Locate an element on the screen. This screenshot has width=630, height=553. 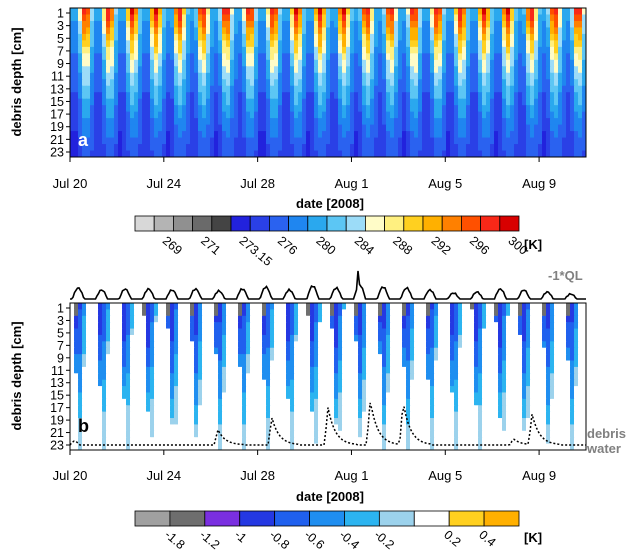
colorbar-swatch is located at coordinates (240, 223).